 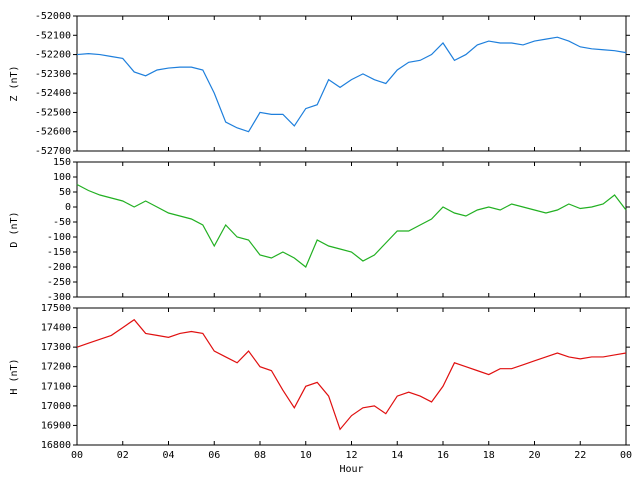 I want to click on y-tick-label: -52300, so click(x=53, y=74).